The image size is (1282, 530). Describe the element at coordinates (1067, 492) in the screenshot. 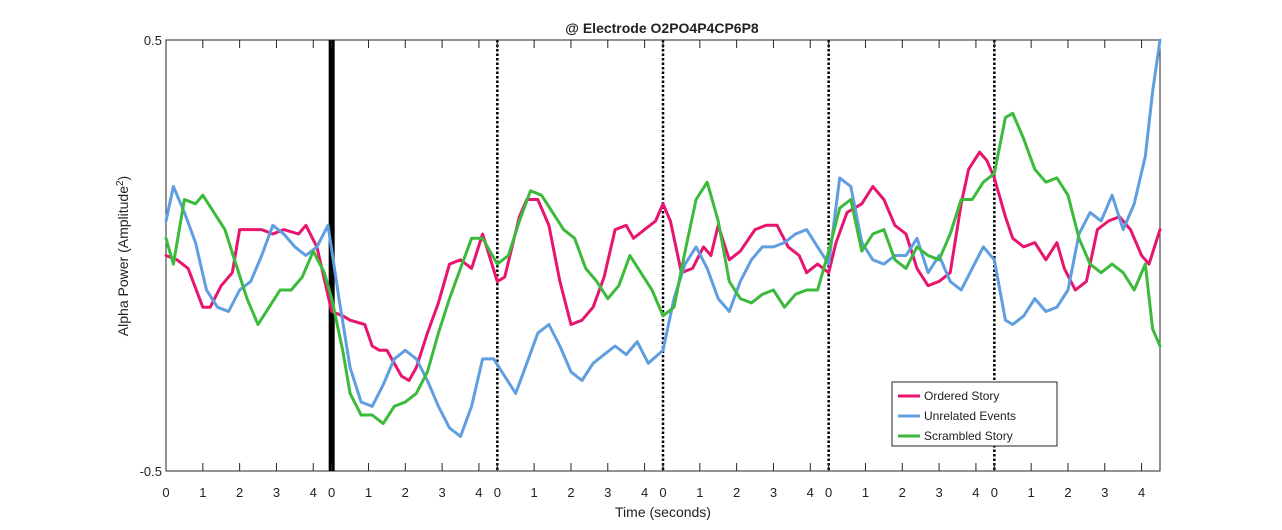

I see `x-tick-label-28: 2` at that location.